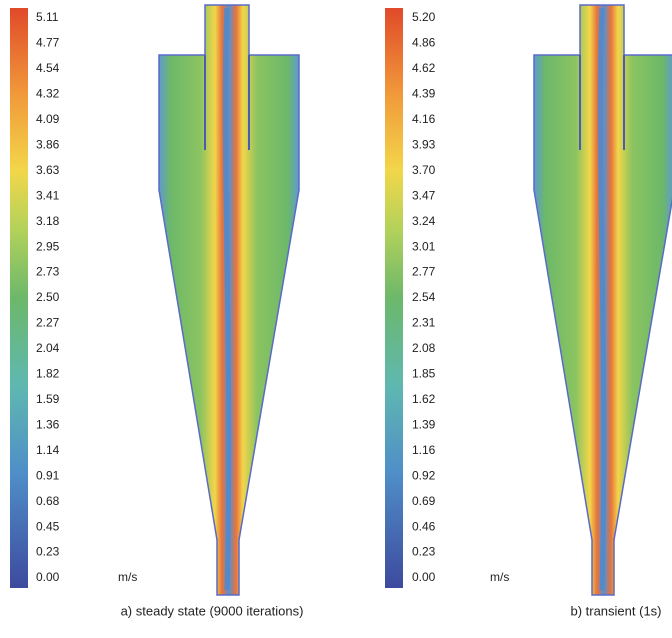 This screenshot has height=638, width=672. What do you see at coordinates (48, 374) in the screenshot?
I see `scale-label: 1.82` at bounding box center [48, 374].